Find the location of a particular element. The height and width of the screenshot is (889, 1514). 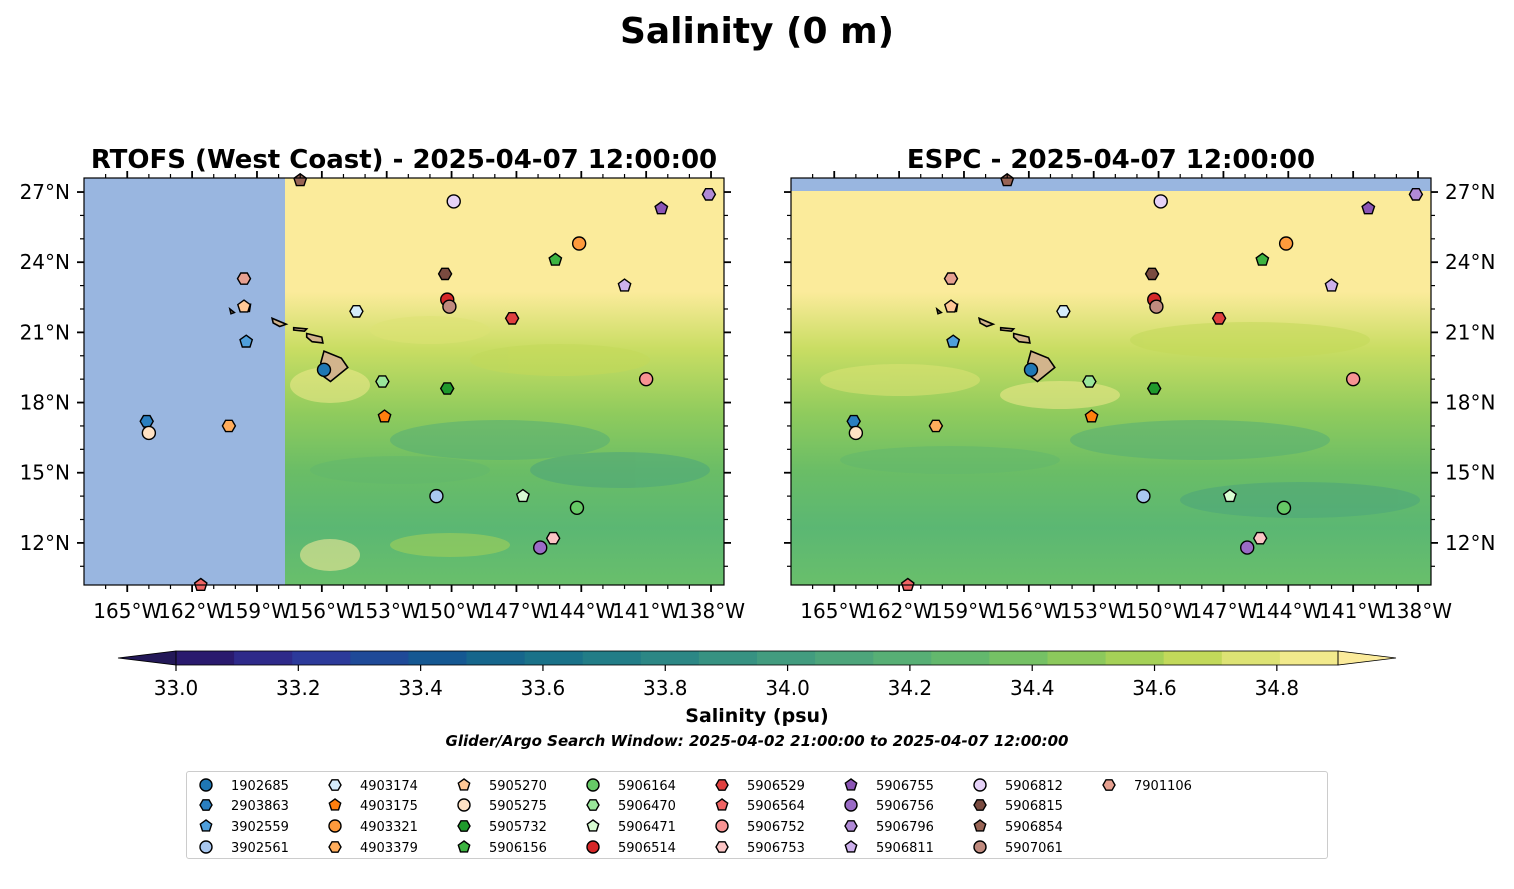

no-data-region-rtofs is located at coordinates (184, 381).